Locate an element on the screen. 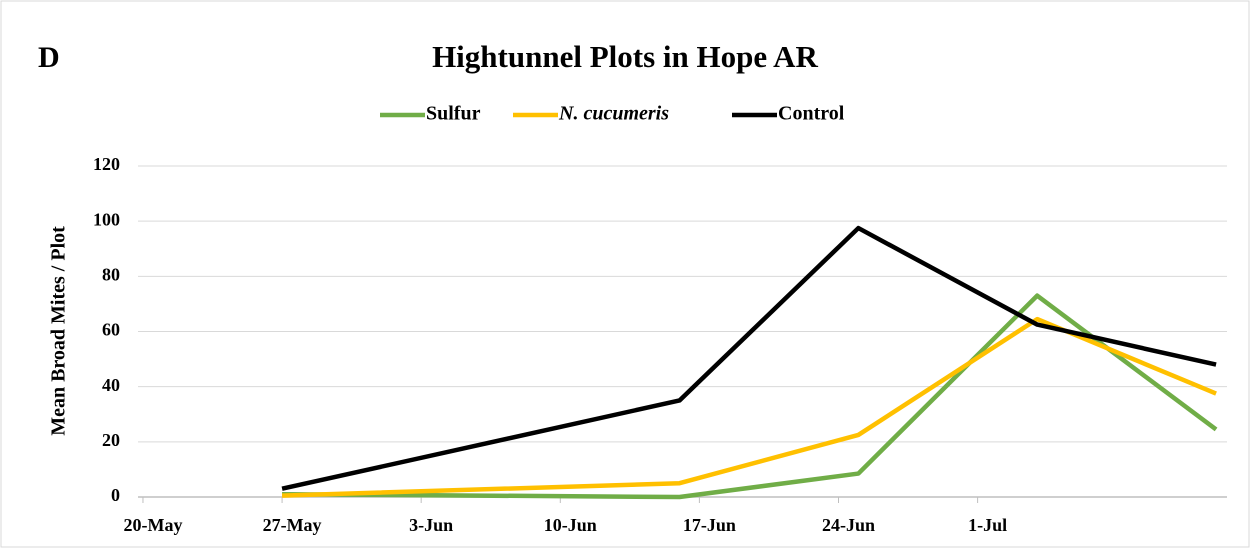  panel-label: D is located at coordinates (49, 57).